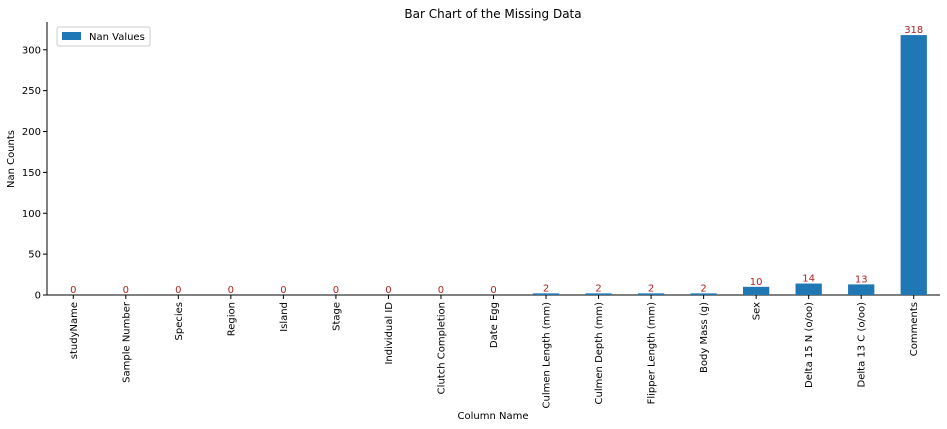  What do you see at coordinates (547, 355) in the screenshot?
I see `x-tick-label: Culmen Length (mm)` at bounding box center [547, 355].